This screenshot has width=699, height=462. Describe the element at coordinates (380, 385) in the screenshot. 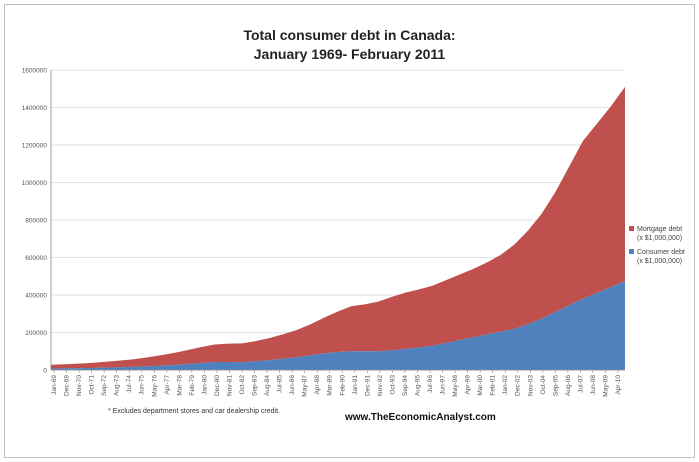

I see `x-tick-label: Nov-92` at that location.